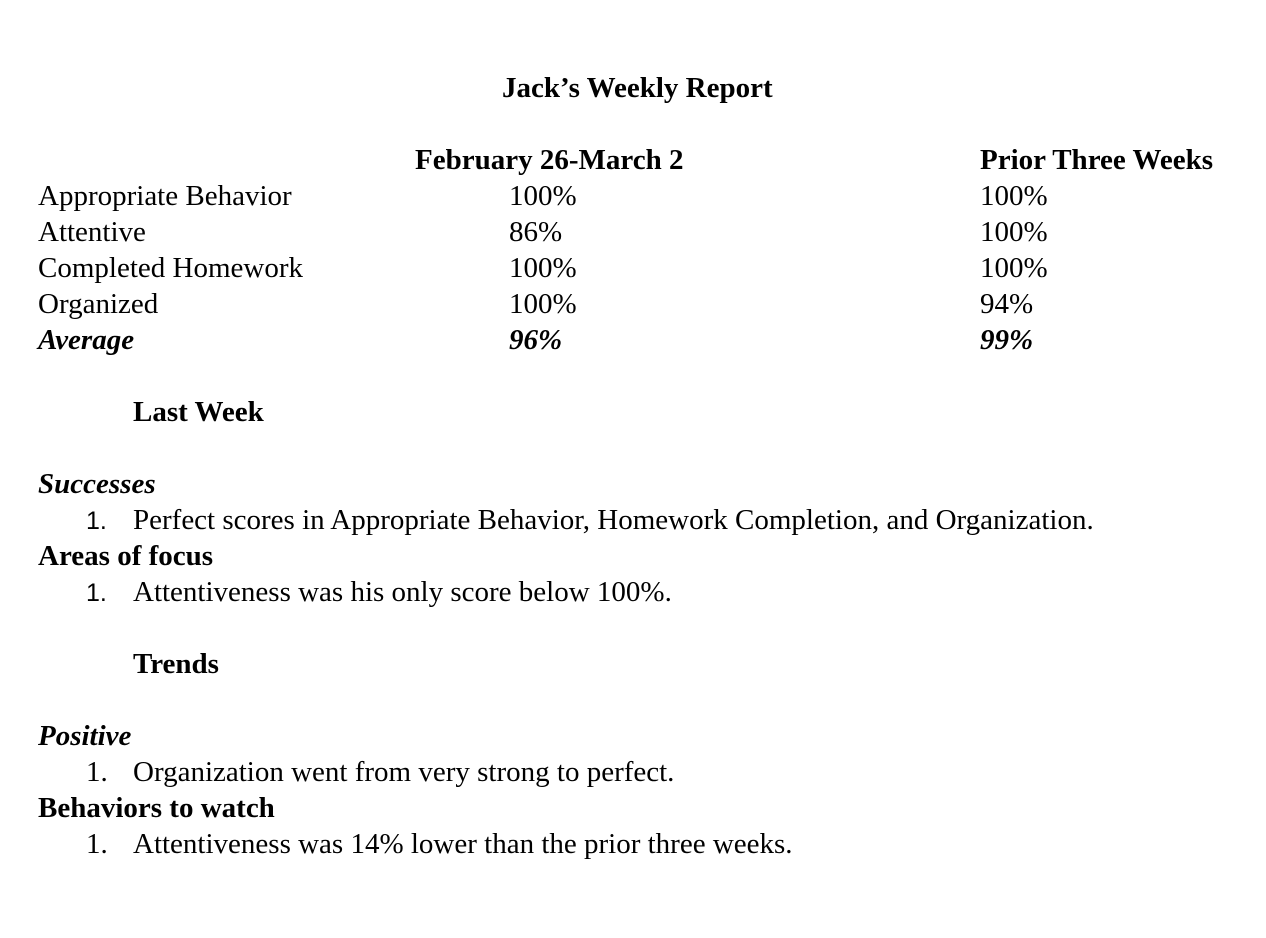 This screenshot has width=1266, height=938. Describe the element at coordinates (1007, 340) in the screenshot. I see `average-prior-value: 99%` at that location.